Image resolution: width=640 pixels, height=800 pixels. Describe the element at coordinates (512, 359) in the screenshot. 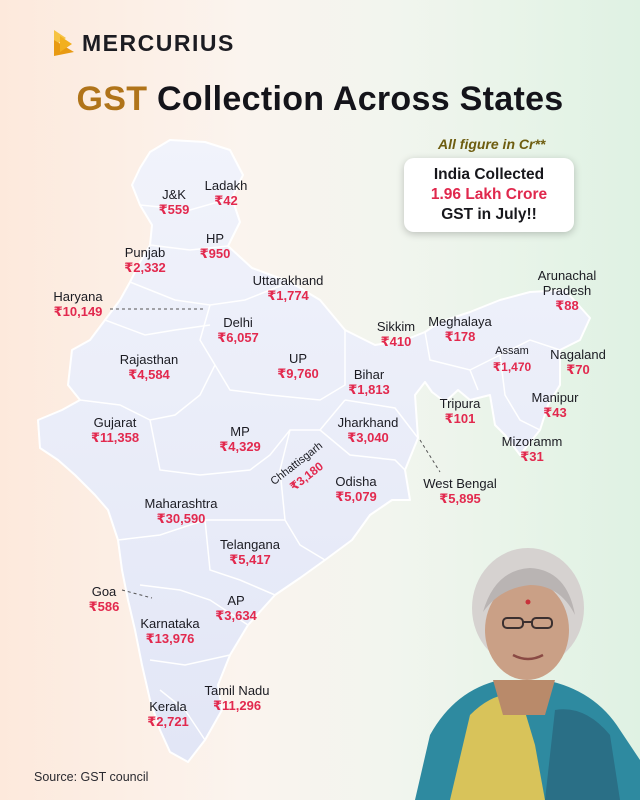

I see `state-label-assam: Assam ₹1,470` at that location.